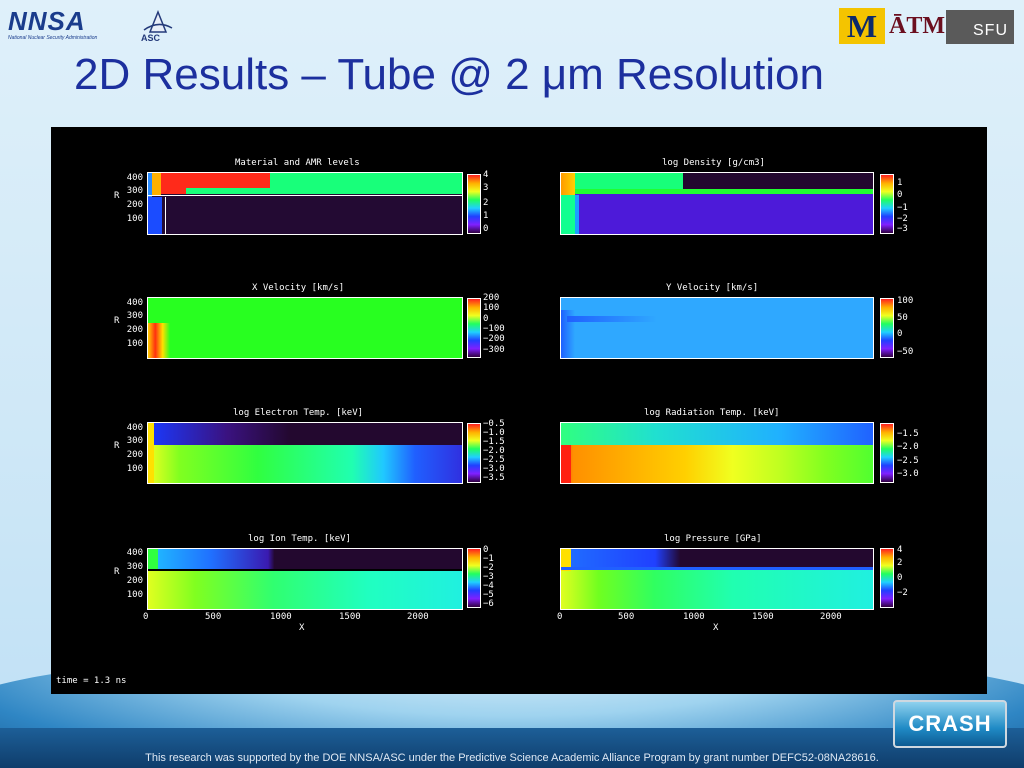 Image resolution: width=1024 pixels, height=768 pixels. Describe the element at coordinates (494, 424) in the screenshot. I see `colorbar-tick: −0.5` at that location.